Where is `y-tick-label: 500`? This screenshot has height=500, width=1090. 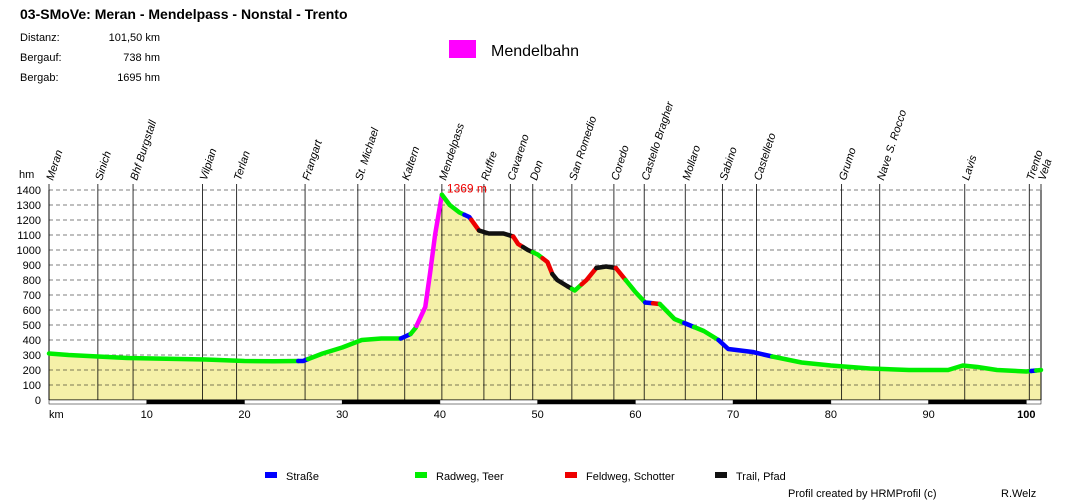 y-tick-label: 500 is located at coordinates (32, 326).